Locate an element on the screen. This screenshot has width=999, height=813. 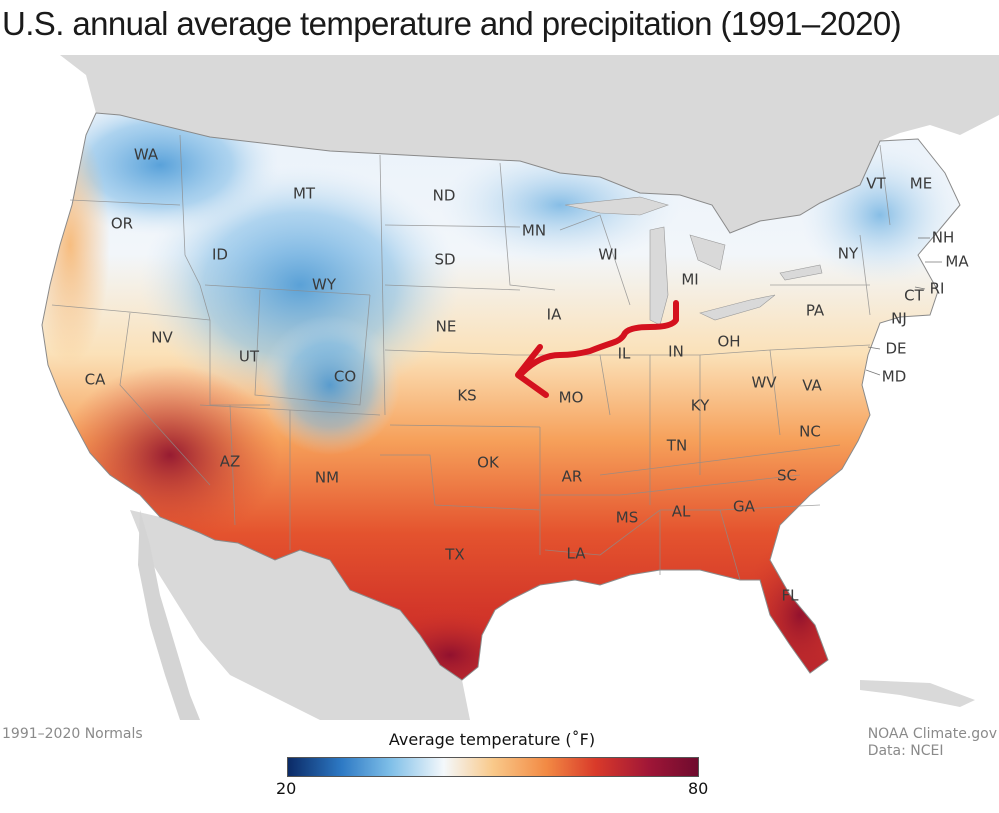
cuba-island is located at coordinates (917, 693).